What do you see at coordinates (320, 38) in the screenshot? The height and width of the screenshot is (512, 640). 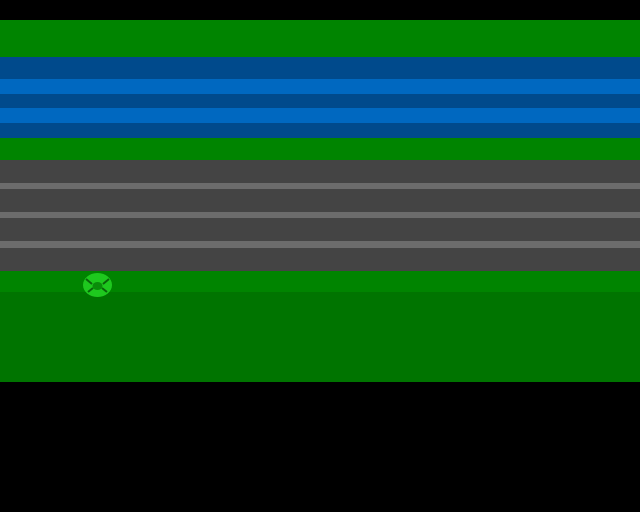 I see `grass-top` at bounding box center [320, 38].